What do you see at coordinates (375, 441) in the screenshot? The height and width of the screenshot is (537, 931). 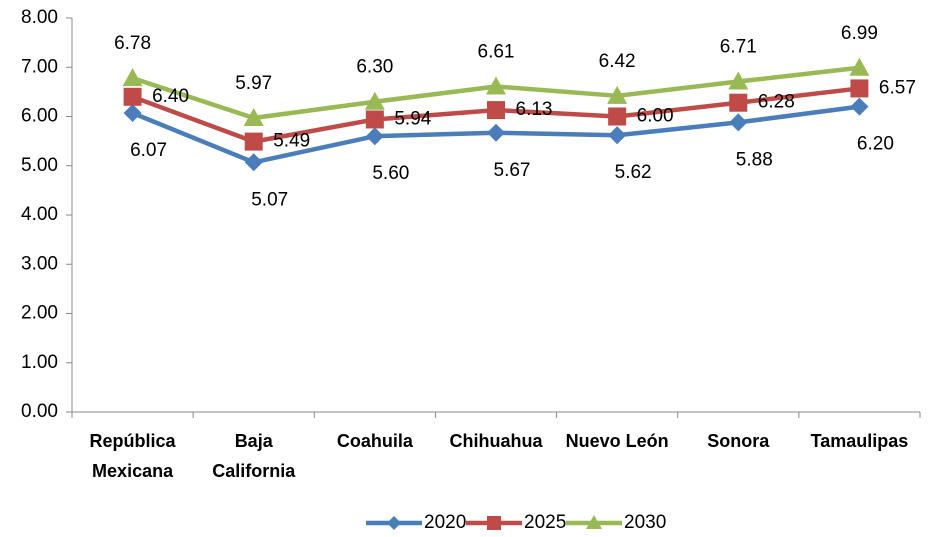 I see `x-tick-label: Coahuila` at bounding box center [375, 441].